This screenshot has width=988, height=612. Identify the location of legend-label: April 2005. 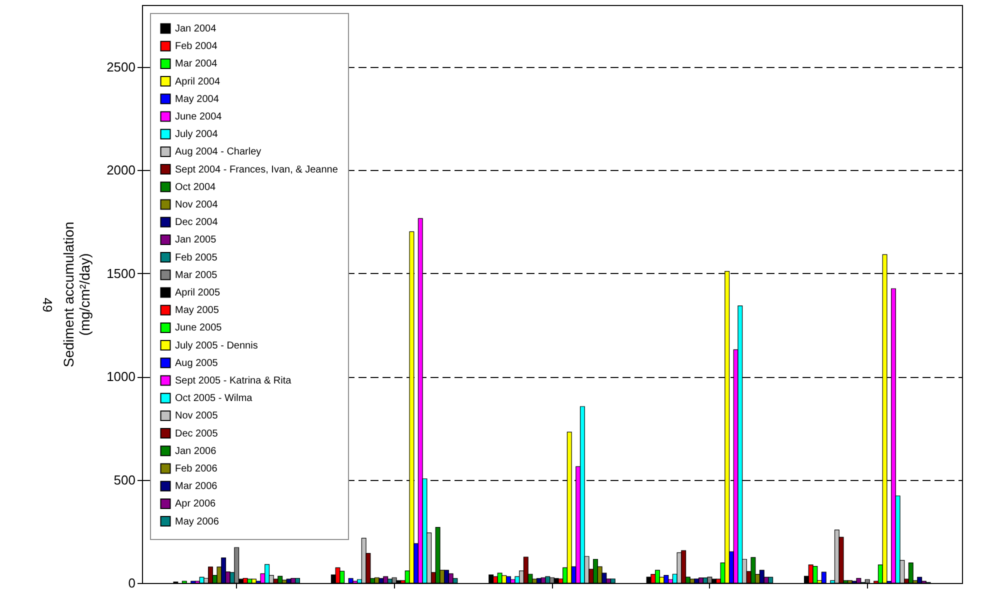
(197, 293).